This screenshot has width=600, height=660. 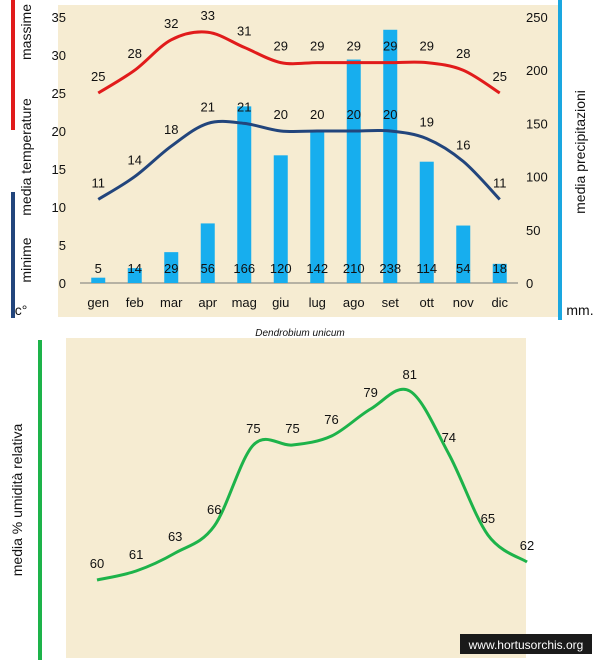 What do you see at coordinates (135, 302) in the screenshot?
I see `x-axis-tick-label: feb` at bounding box center [135, 302].